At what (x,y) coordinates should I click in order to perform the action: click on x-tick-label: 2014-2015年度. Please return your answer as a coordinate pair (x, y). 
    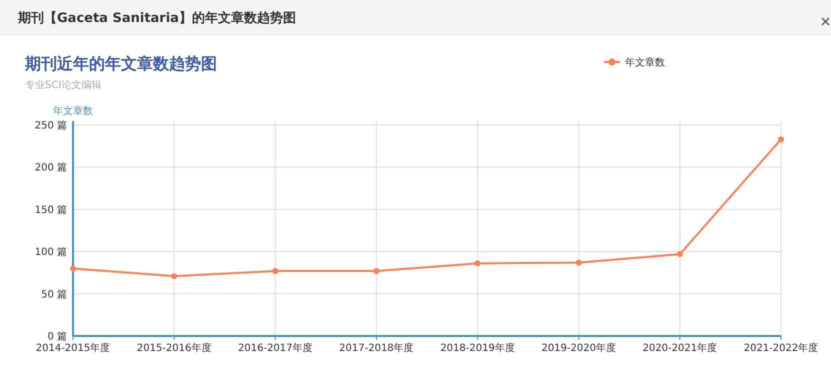
    Looking at the image, I should click on (73, 348).